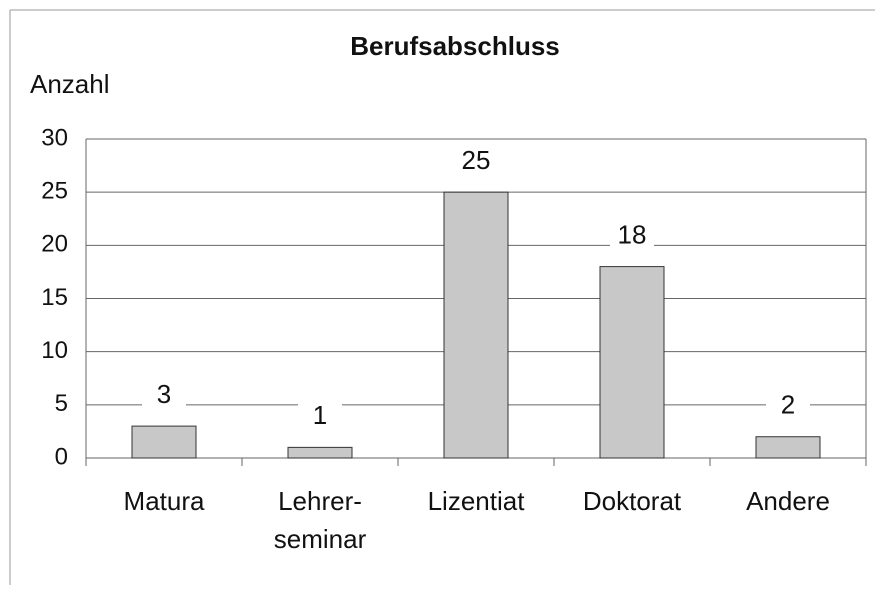 This screenshot has height=589, width=875. Describe the element at coordinates (70, 84) in the screenshot. I see `y-axis-label: Anzahl` at that location.